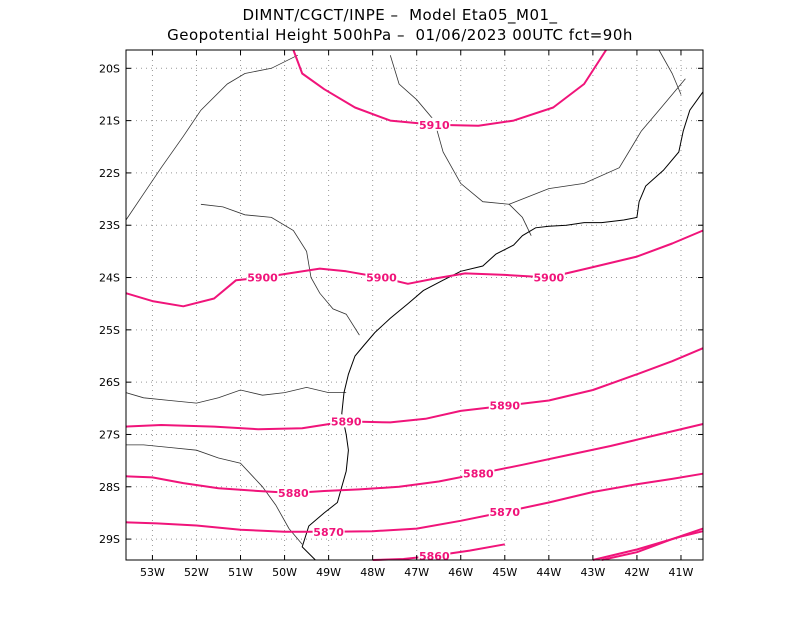 Image resolution: width=800 pixels, height=618 pixels. Describe the element at coordinates (328, 572) in the screenshot. I see `lon-tick-label: 49W` at that location.